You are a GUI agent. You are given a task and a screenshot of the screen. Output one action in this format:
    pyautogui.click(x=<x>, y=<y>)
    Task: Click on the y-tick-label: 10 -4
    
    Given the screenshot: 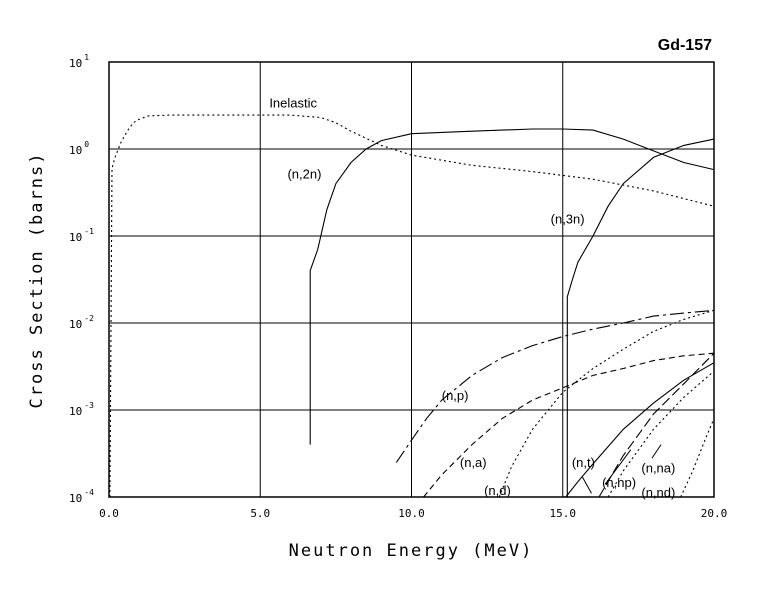 What is the action you would take?
    pyautogui.click(x=81, y=496)
    